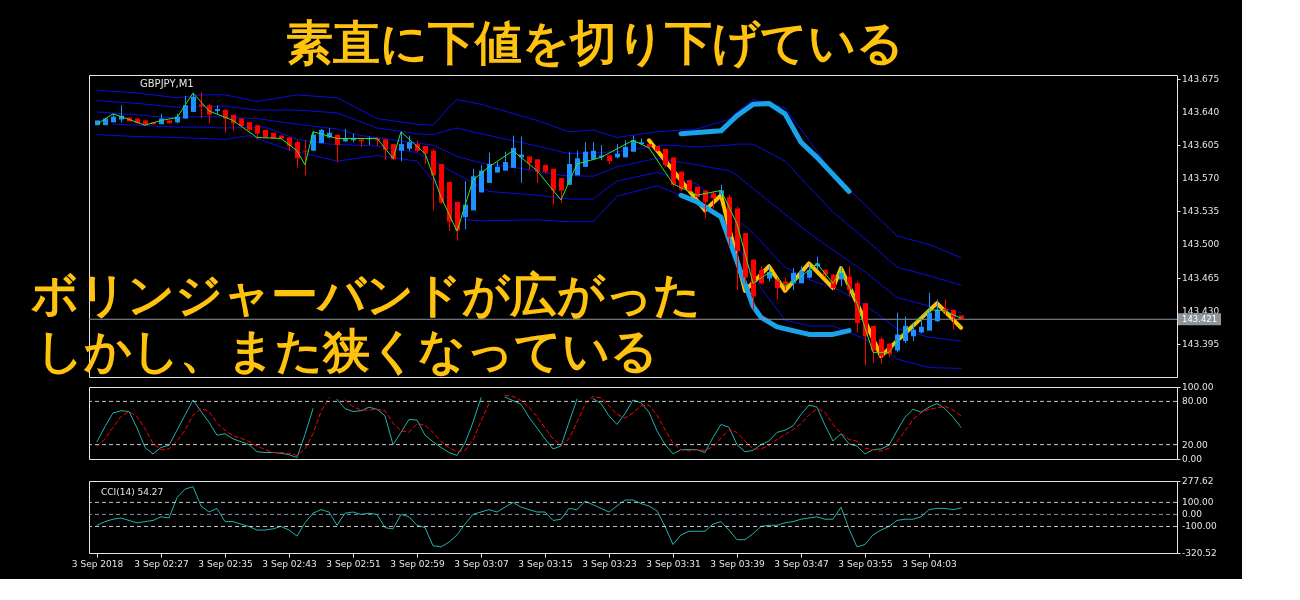  What do you see at coordinates (1201, 244) in the screenshot?
I see `y-tick-label: 143.500` at bounding box center [1201, 244].